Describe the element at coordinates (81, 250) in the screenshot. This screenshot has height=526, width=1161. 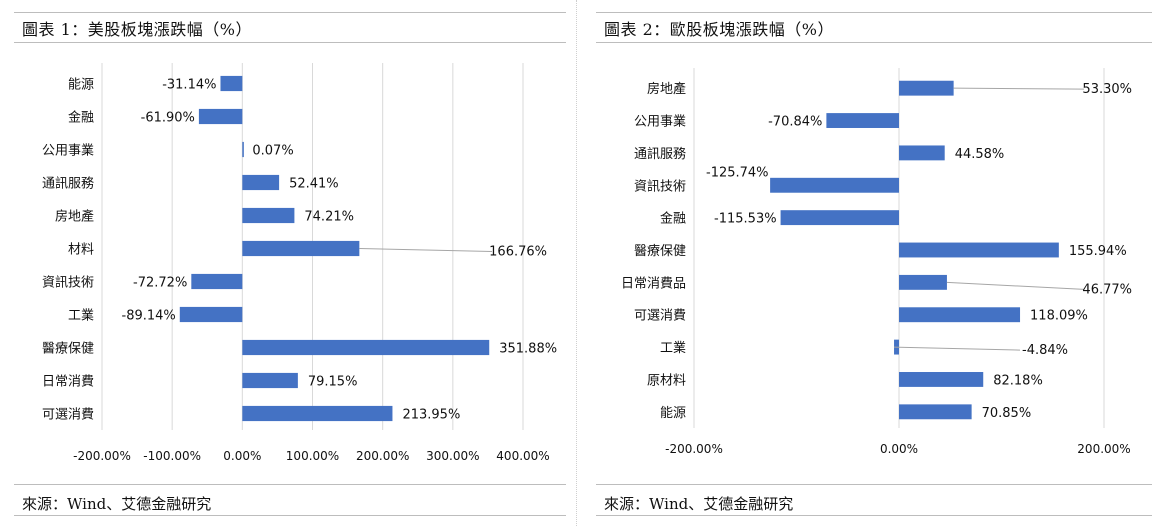
I see `category-label: 材料` at that location.